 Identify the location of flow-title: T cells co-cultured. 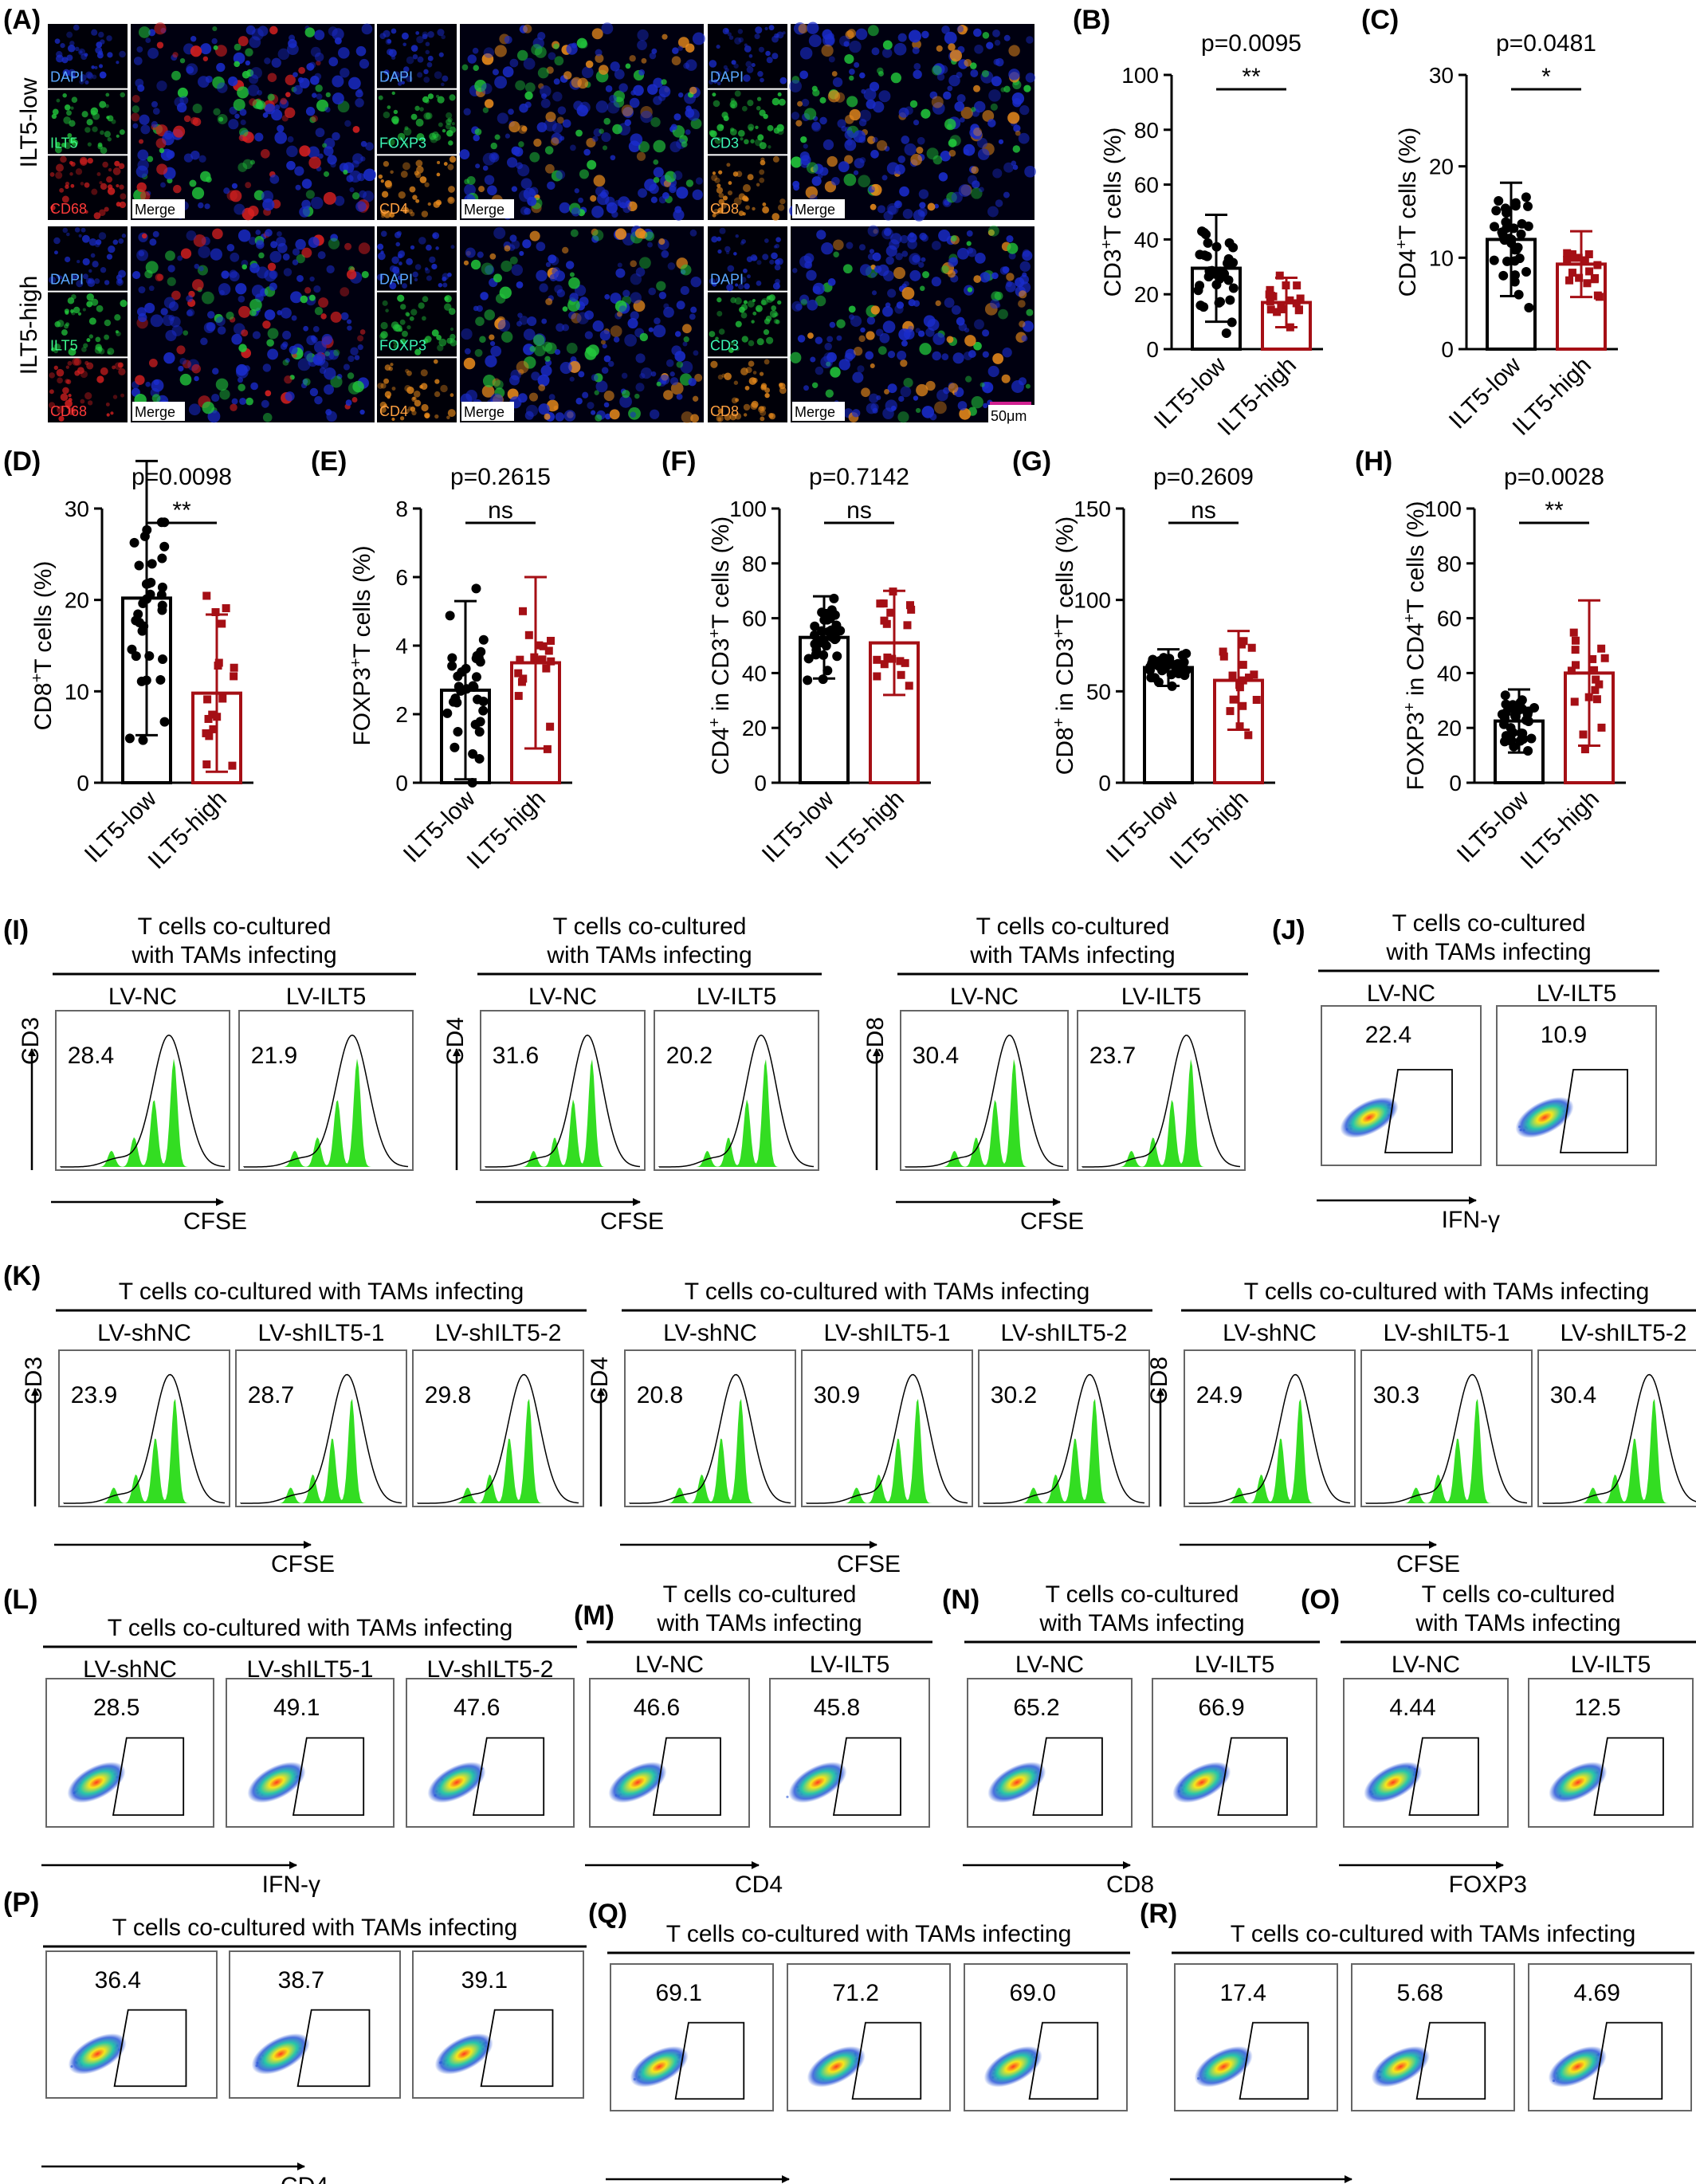
(235, 926).